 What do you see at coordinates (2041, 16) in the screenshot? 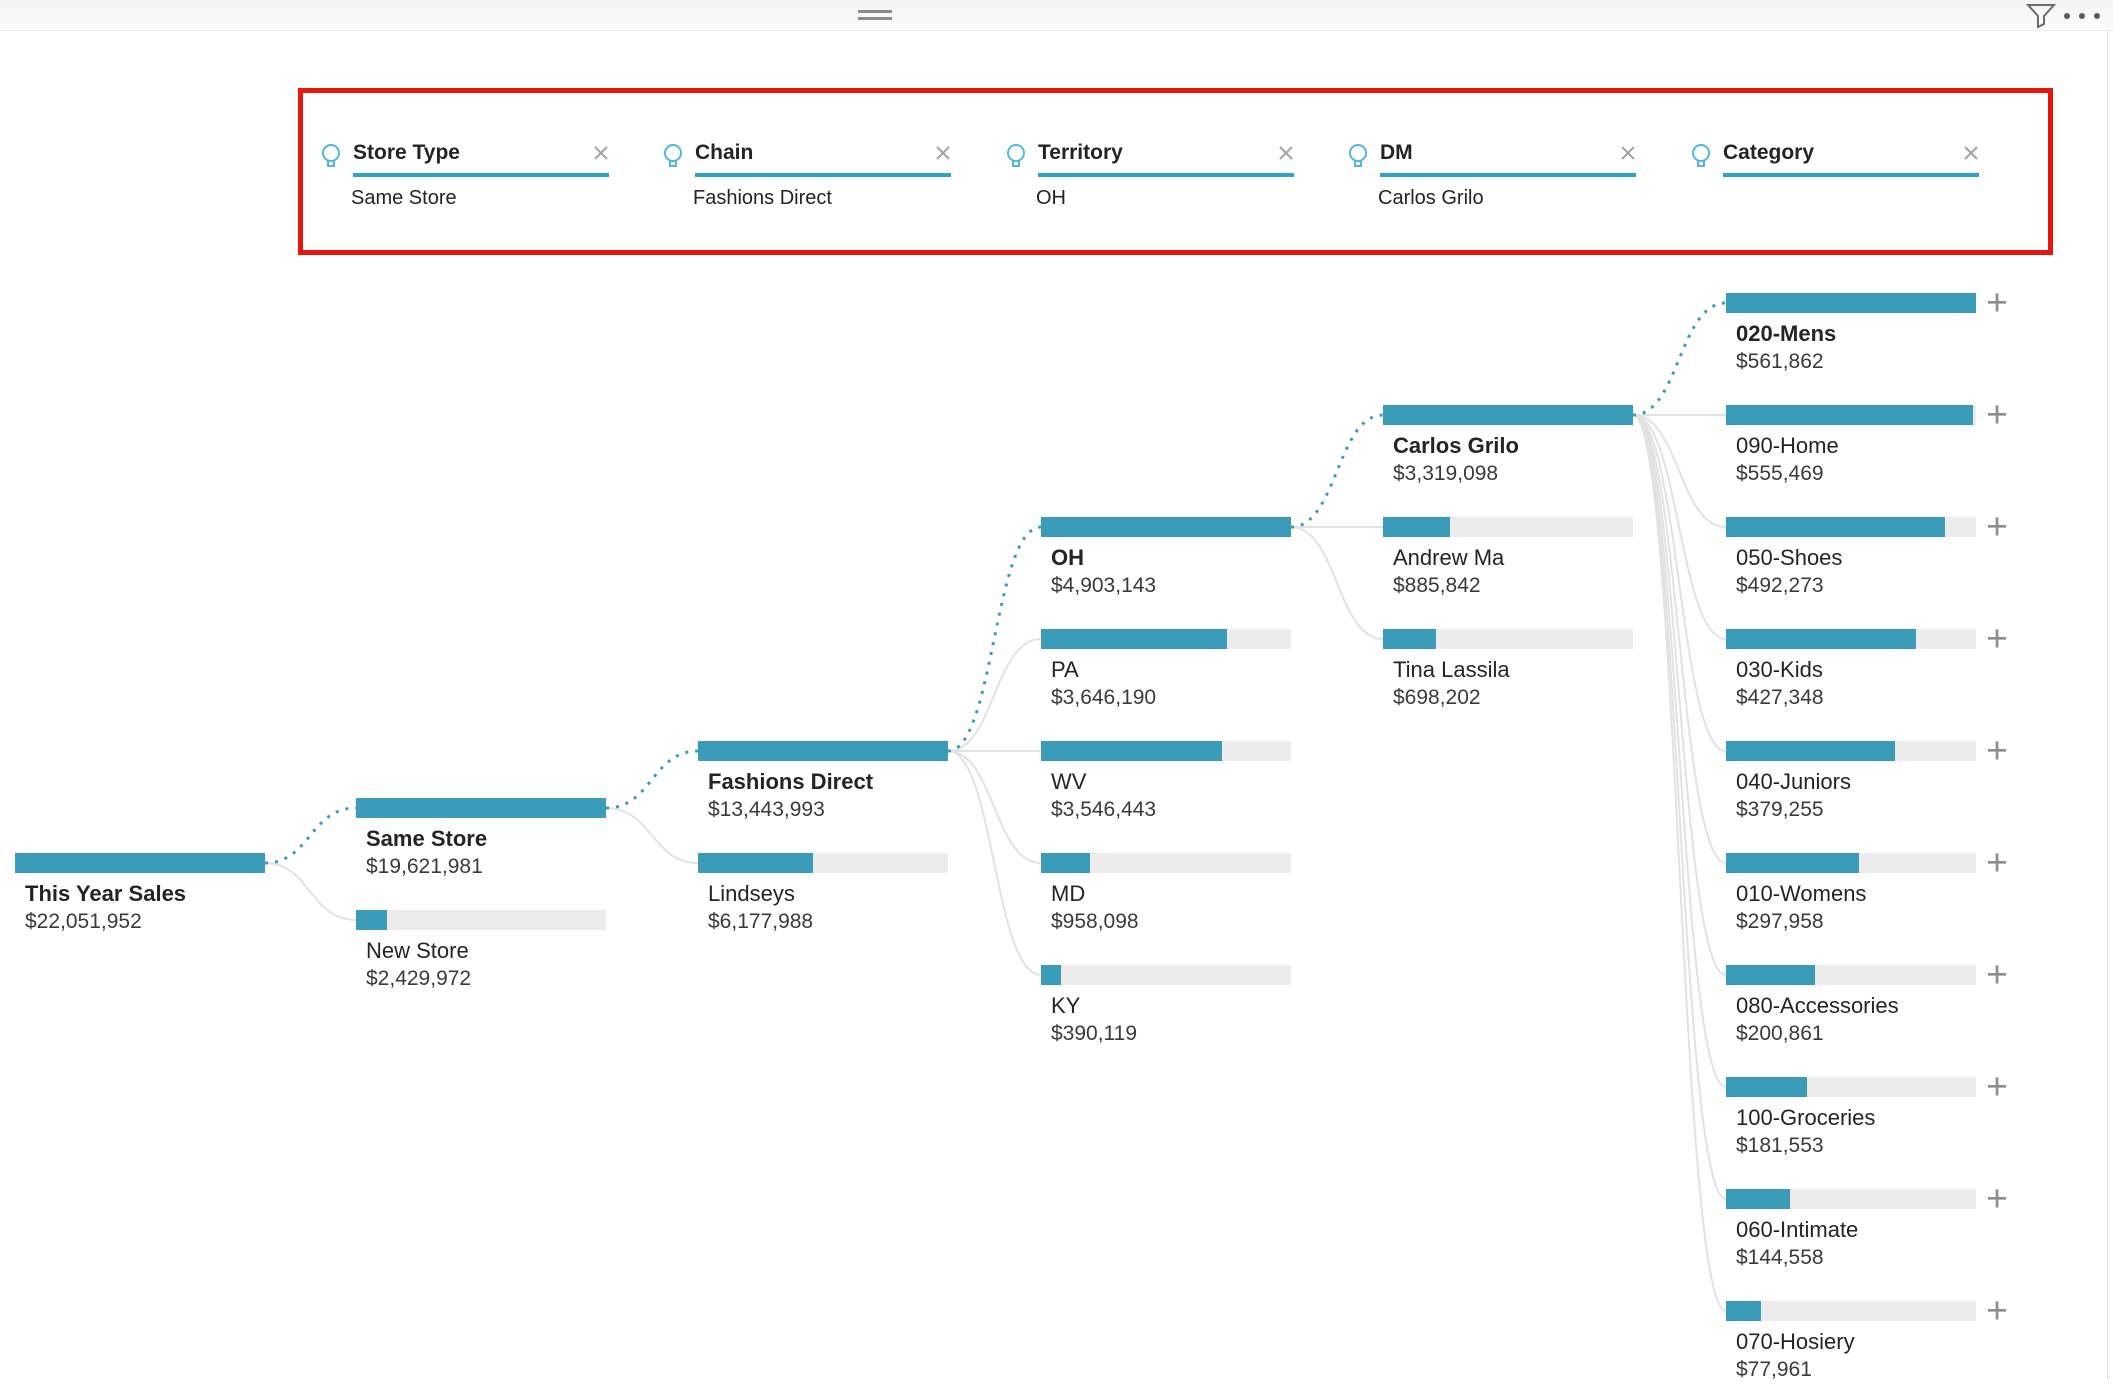
I see `filter-icon` at bounding box center [2041, 16].